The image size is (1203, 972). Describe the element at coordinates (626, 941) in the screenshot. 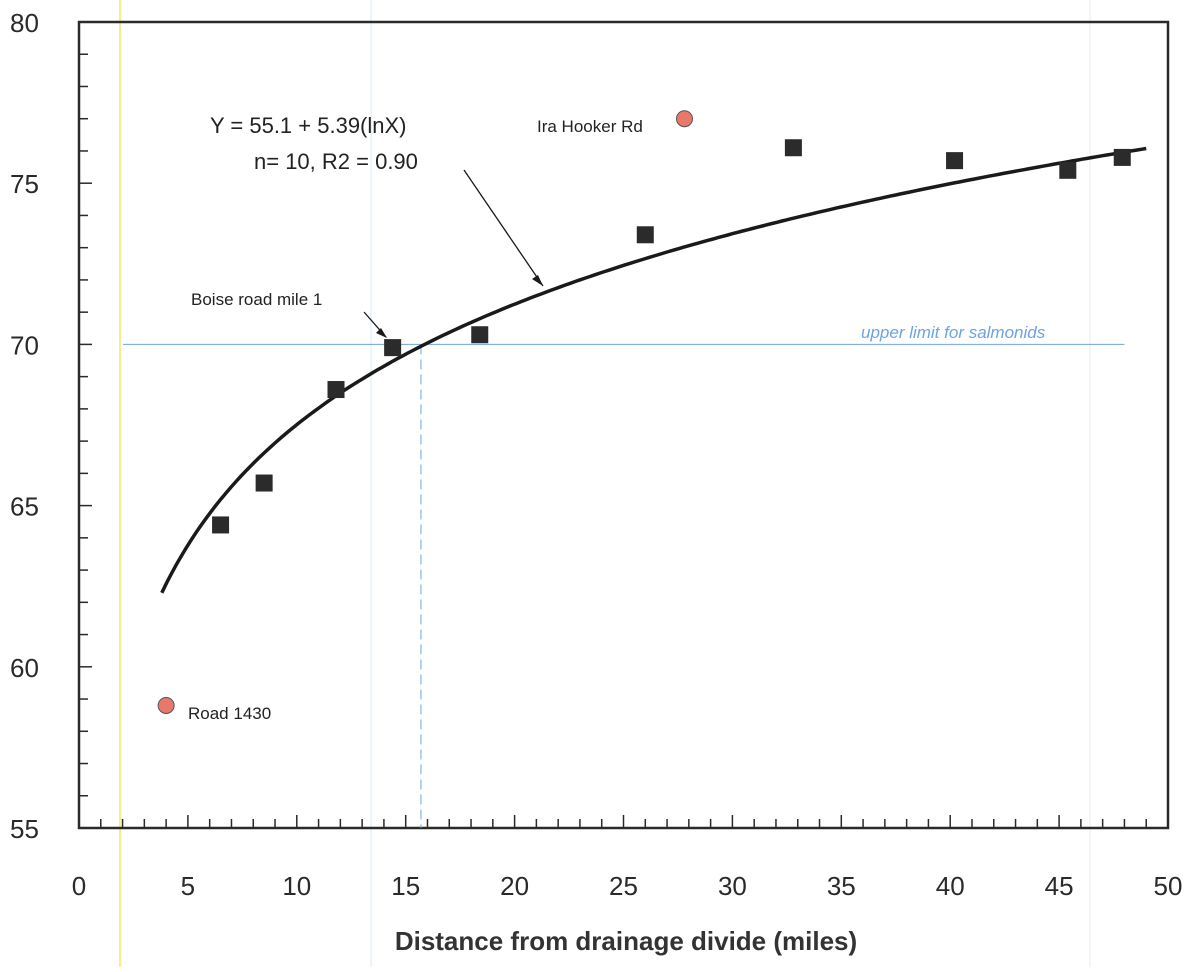

I see `x-axis-title: Distance from drainage divide (miles)` at that location.